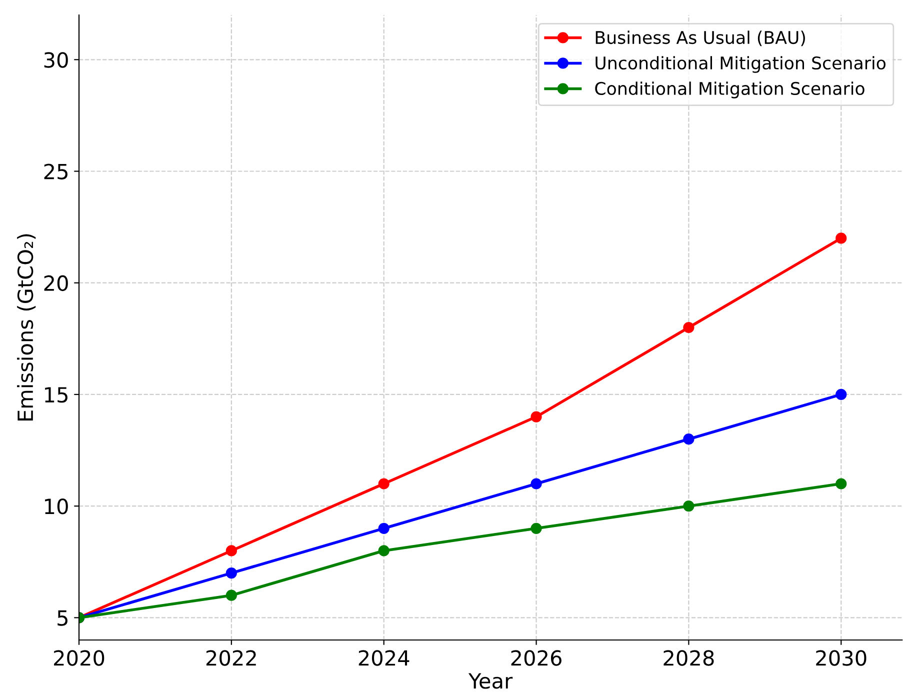 The height and width of the screenshot is (695, 903). What do you see at coordinates (26, 327) in the screenshot?
I see `y-axis-title: Emissions (GtCO₂)` at bounding box center [26, 327].